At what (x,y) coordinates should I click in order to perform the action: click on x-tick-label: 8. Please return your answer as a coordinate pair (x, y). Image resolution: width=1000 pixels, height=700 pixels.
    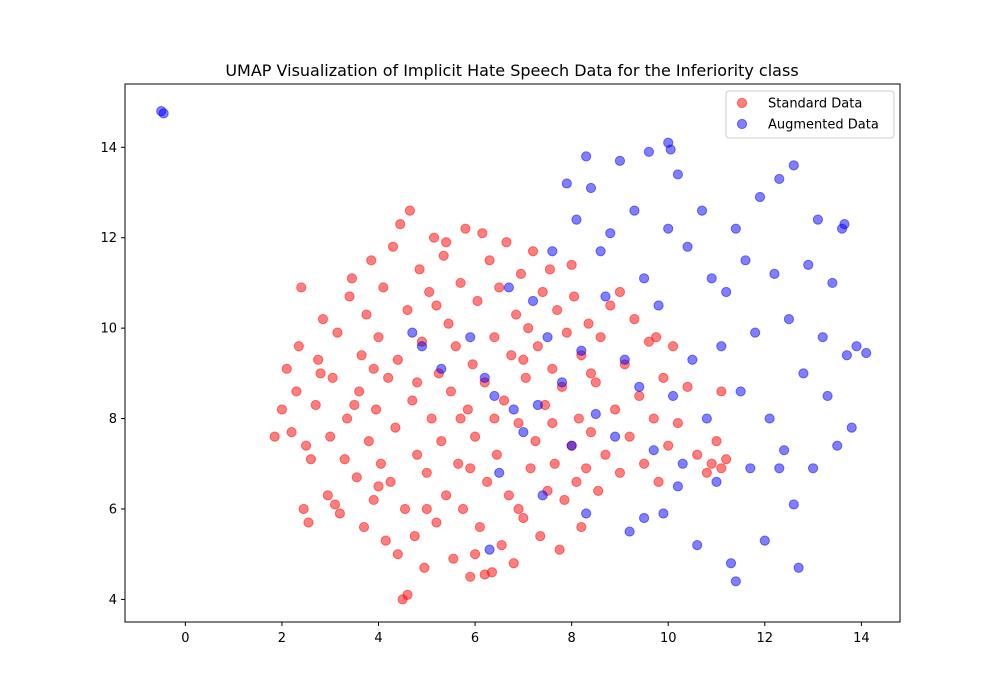
    Looking at the image, I should click on (572, 638).